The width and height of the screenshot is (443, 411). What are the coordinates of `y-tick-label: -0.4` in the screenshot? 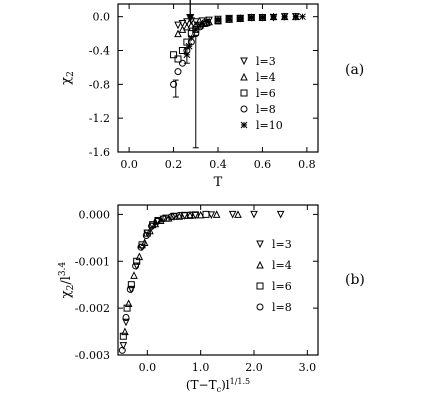 It's located at (99, 51).